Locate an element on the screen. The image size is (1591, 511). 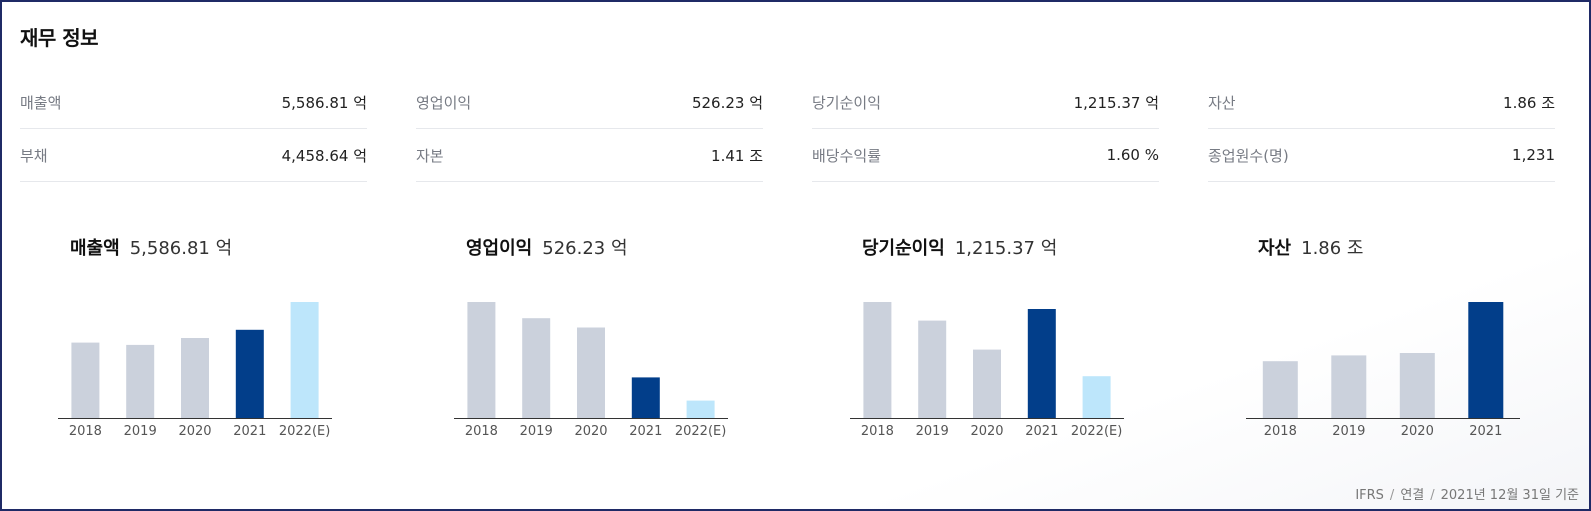
metric-row-operating-income: 영업이익 526.23 억 is located at coordinates (589, 102).